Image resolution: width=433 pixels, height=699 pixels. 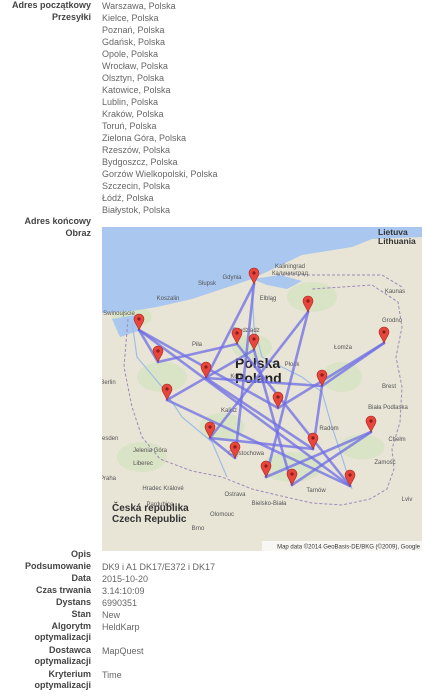 What do you see at coordinates (133, 78) in the screenshot?
I see `shipment-item: Olsztyn, Polska` at bounding box center [133, 78].